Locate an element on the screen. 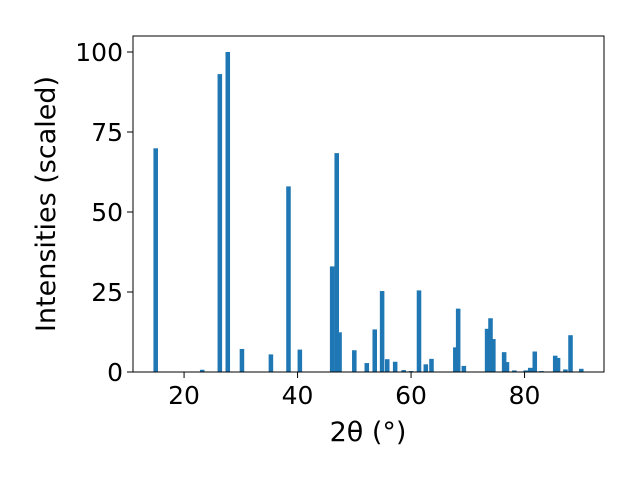  y-tick-label: 0 is located at coordinates (115, 372).